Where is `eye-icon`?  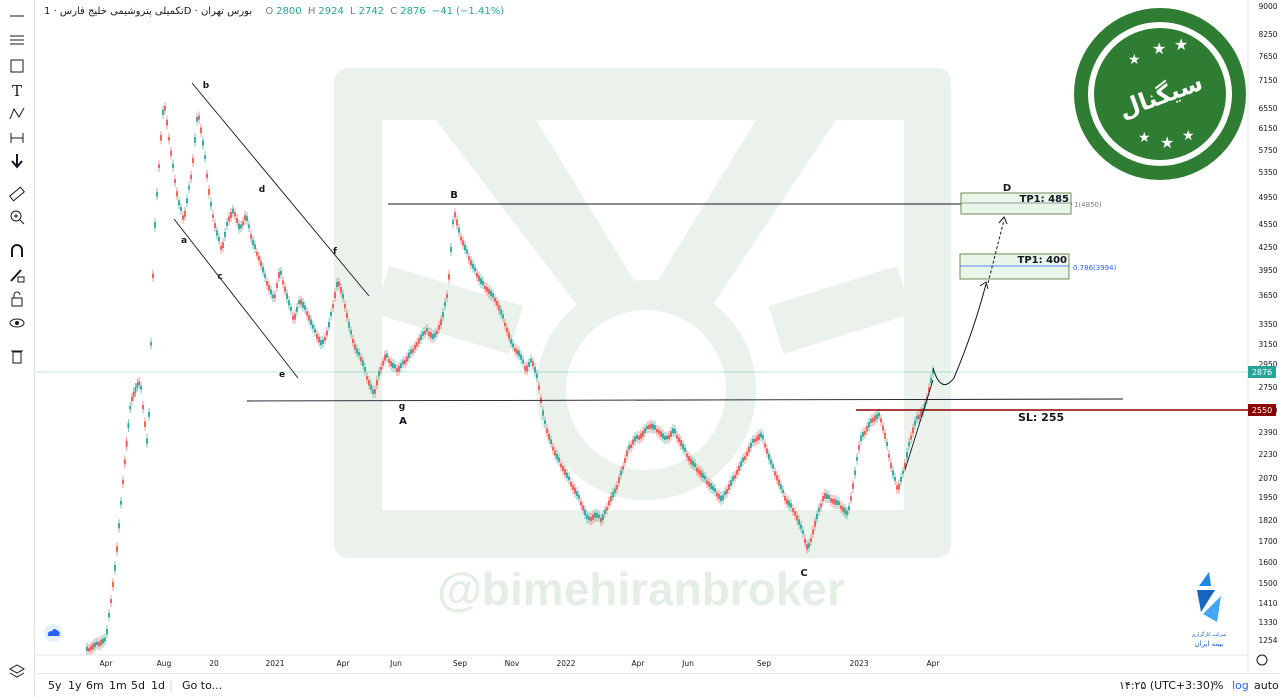 eye-icon is located at coordinates (17, 323).